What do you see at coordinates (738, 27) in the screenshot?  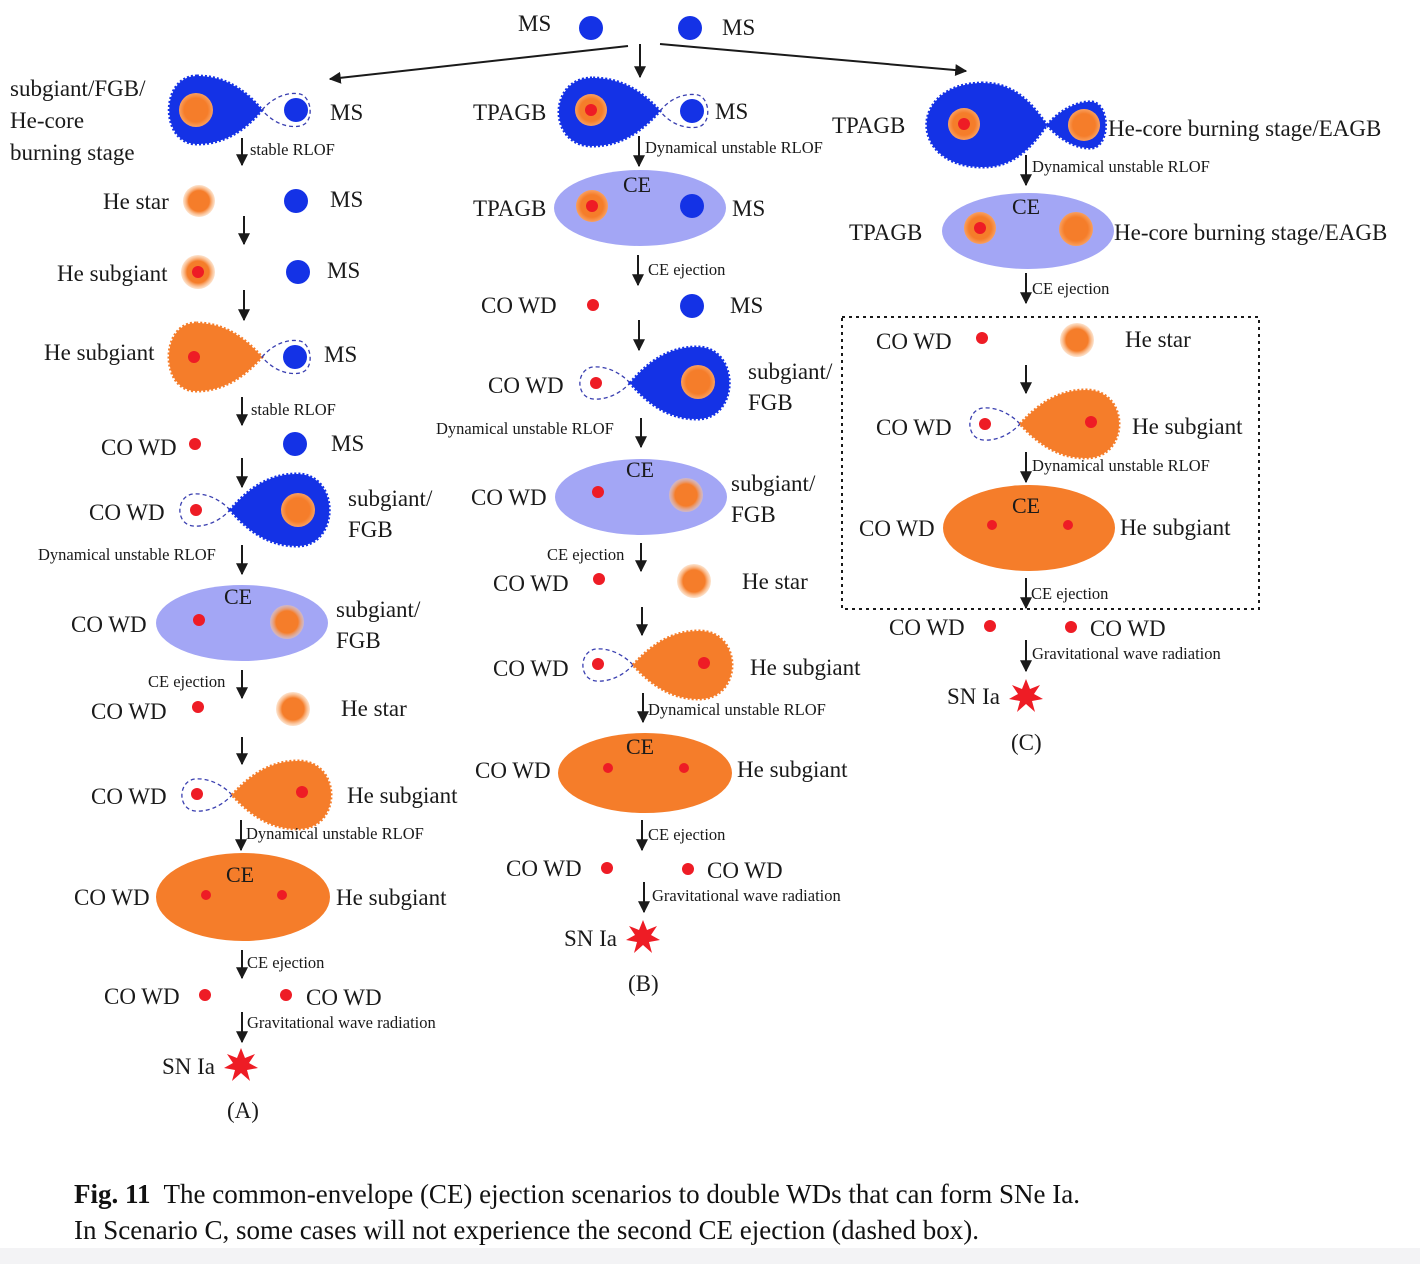 I see `top-ms-right-label: MS` at bounding box center [738, 27].